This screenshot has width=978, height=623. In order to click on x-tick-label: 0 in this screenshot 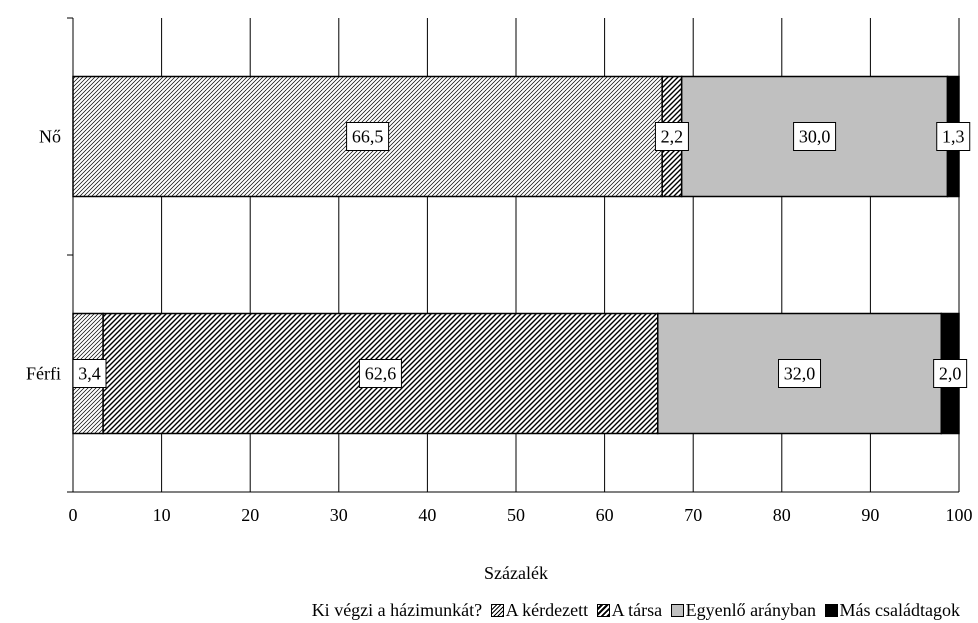, I will do `click(73, 515)`.